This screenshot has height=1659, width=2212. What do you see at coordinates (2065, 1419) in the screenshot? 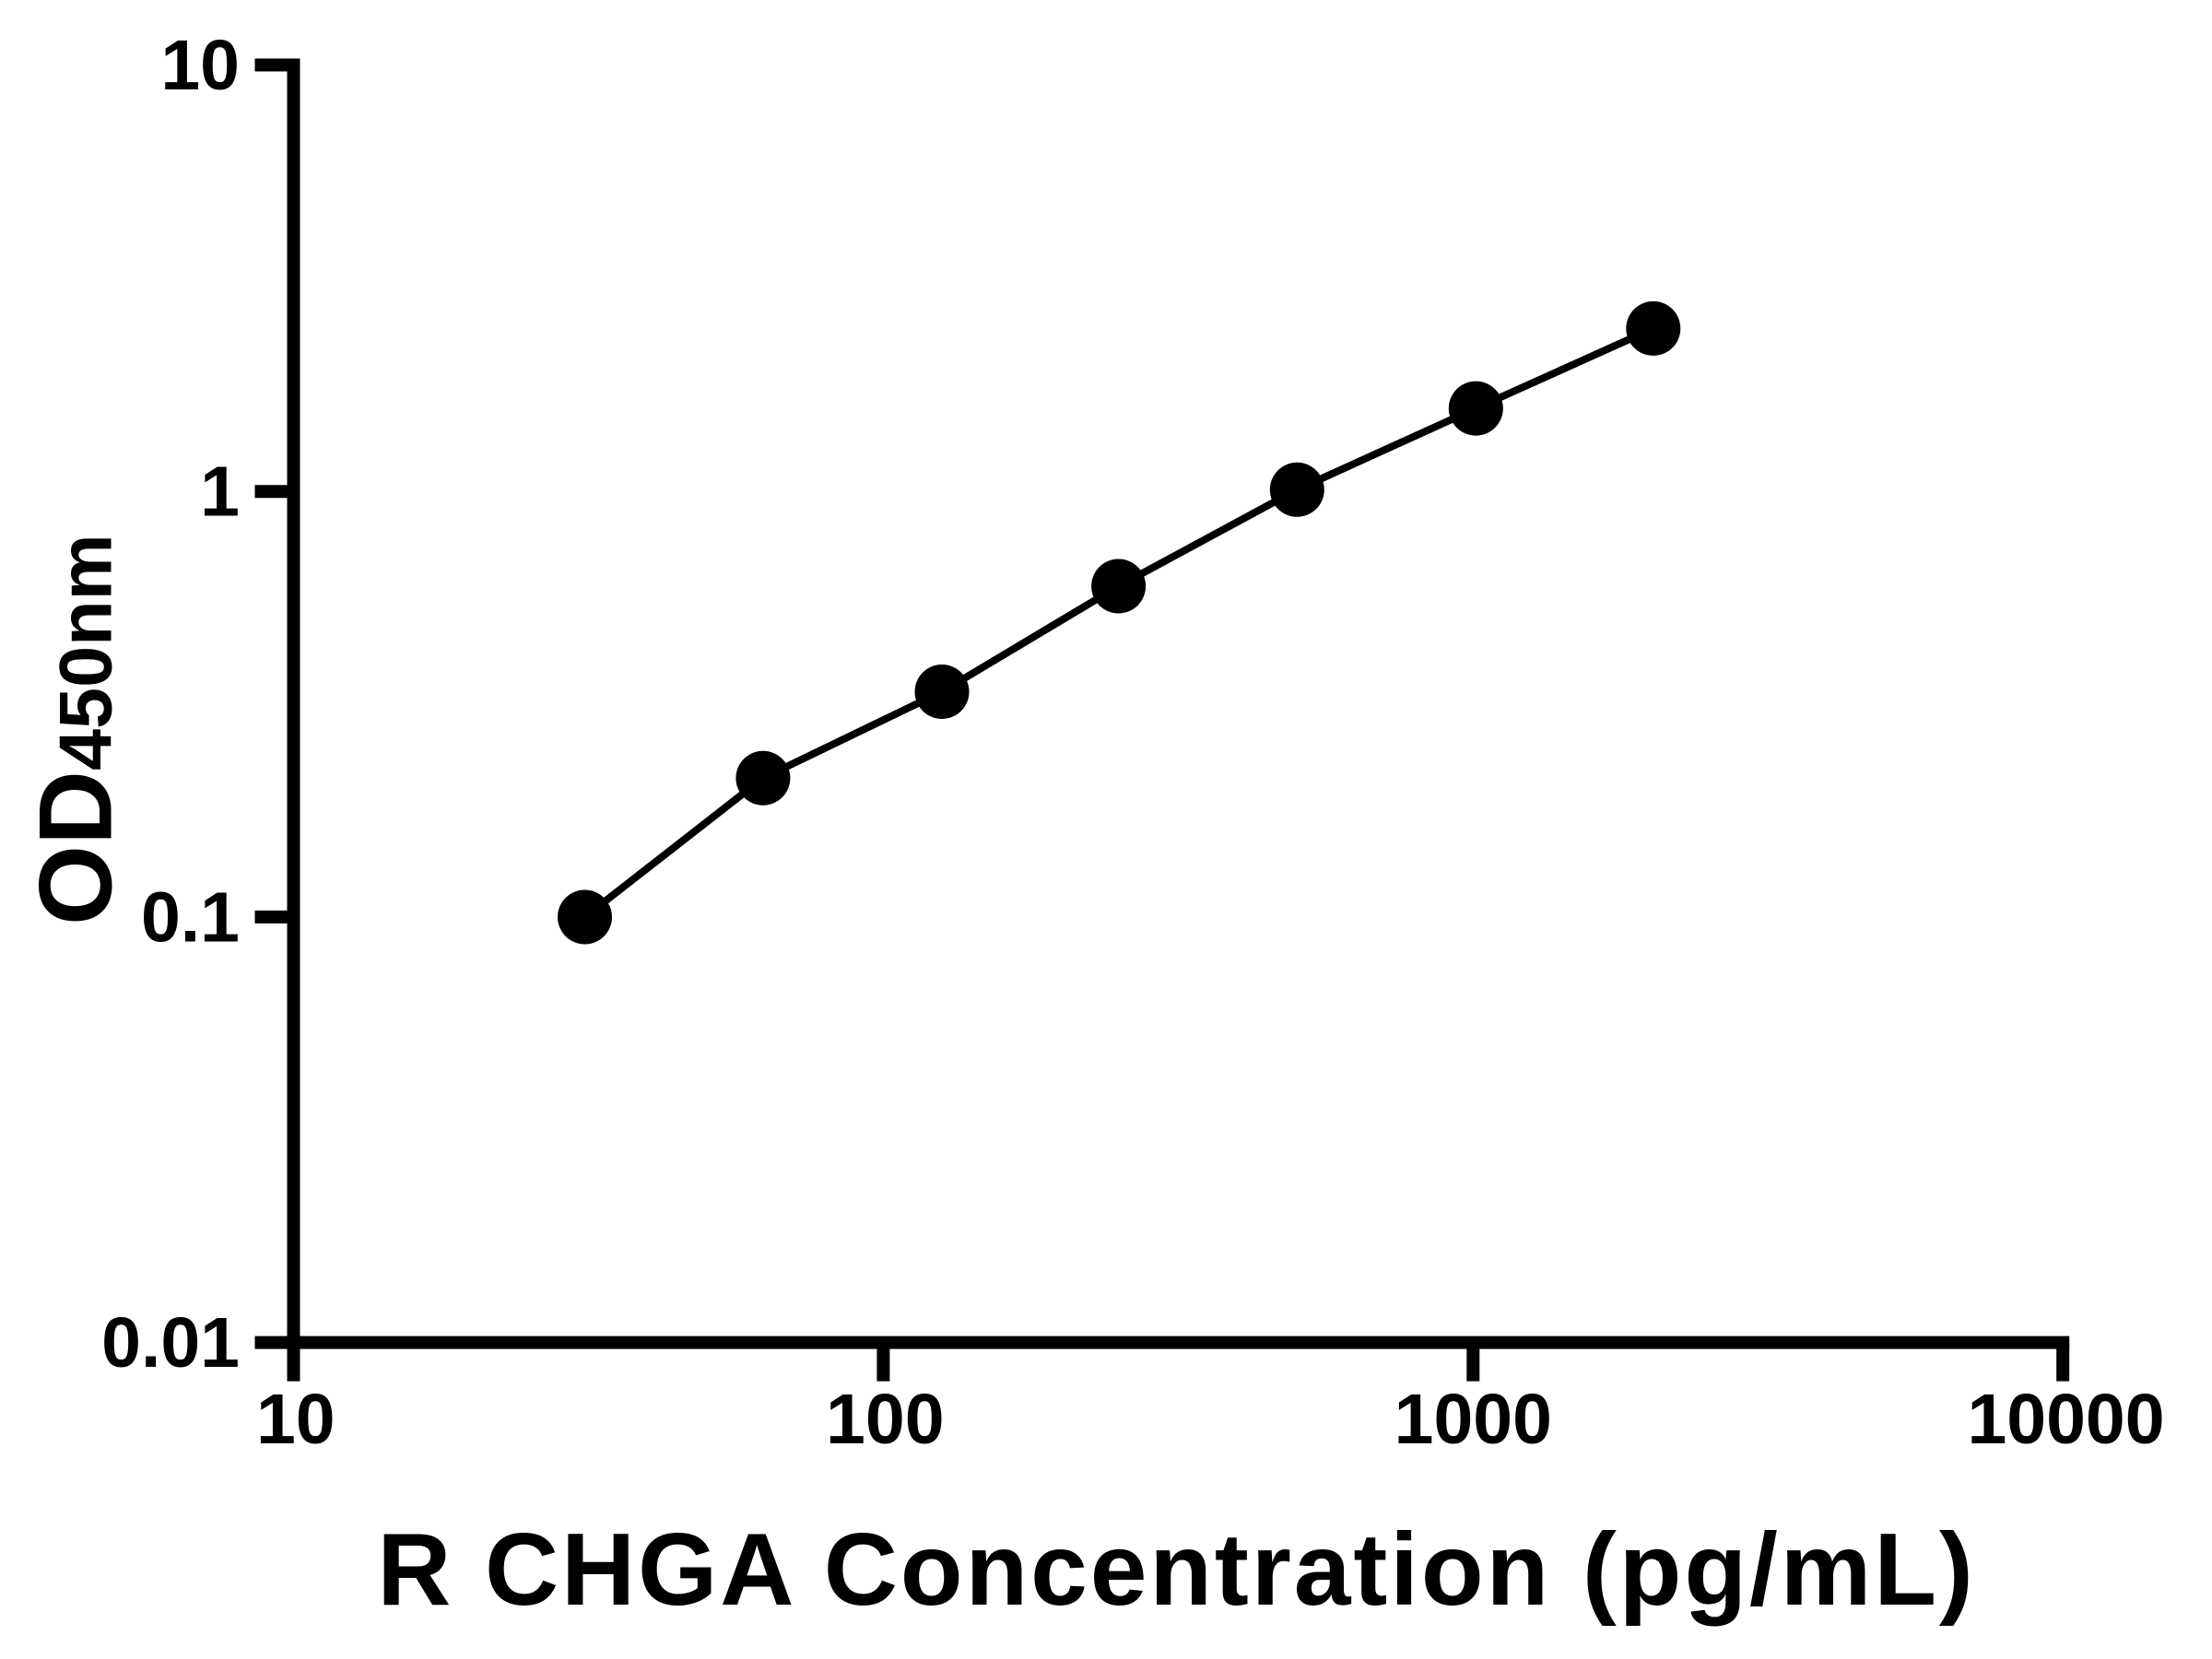
I see `svg-text: 10000` at bounding box center [2065, 1419].